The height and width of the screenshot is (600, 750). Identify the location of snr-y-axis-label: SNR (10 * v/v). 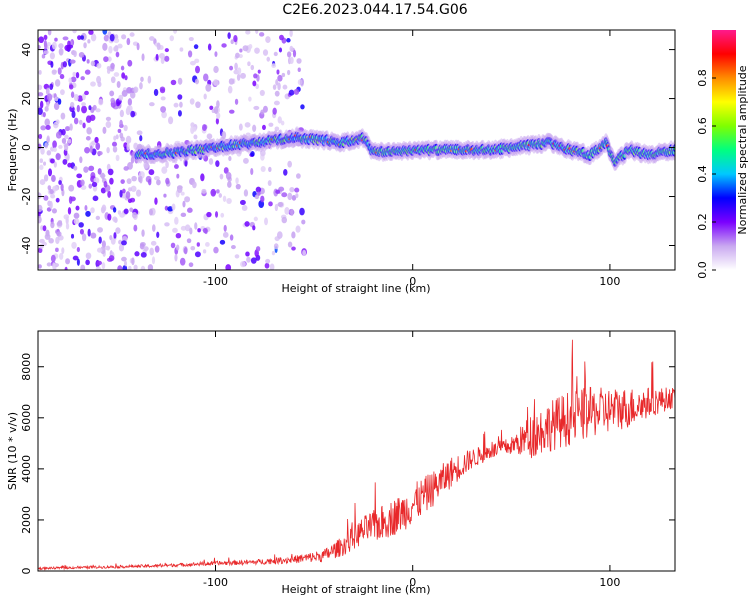
(12, 451).